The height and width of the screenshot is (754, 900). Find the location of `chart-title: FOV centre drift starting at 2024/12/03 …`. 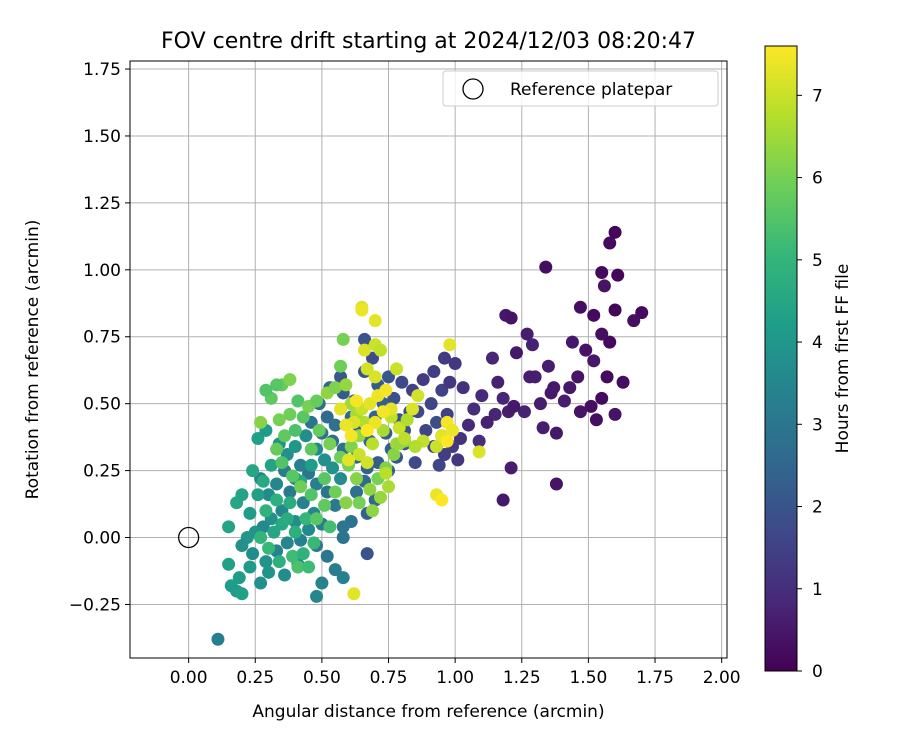

chart-title: FOV centre drift starting at 2024/12/03 … is located at coordinates (428, 41).